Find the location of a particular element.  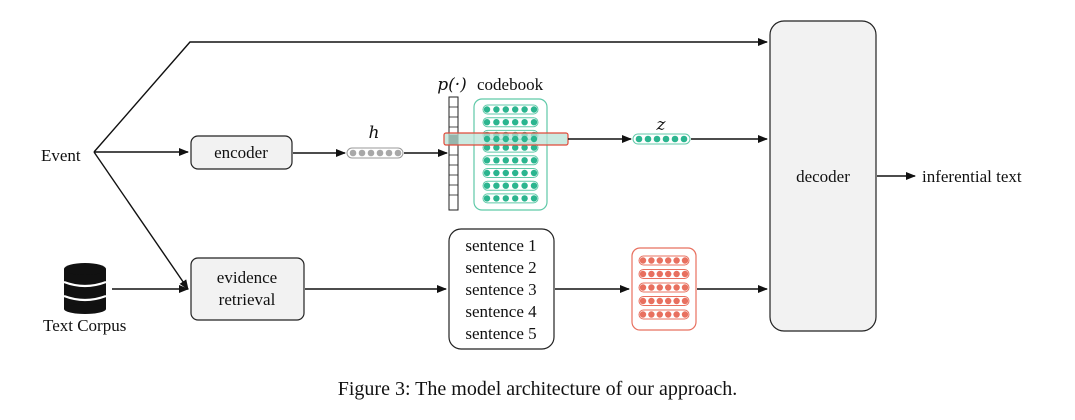

encoder-box is located at coordinates (241, 152).